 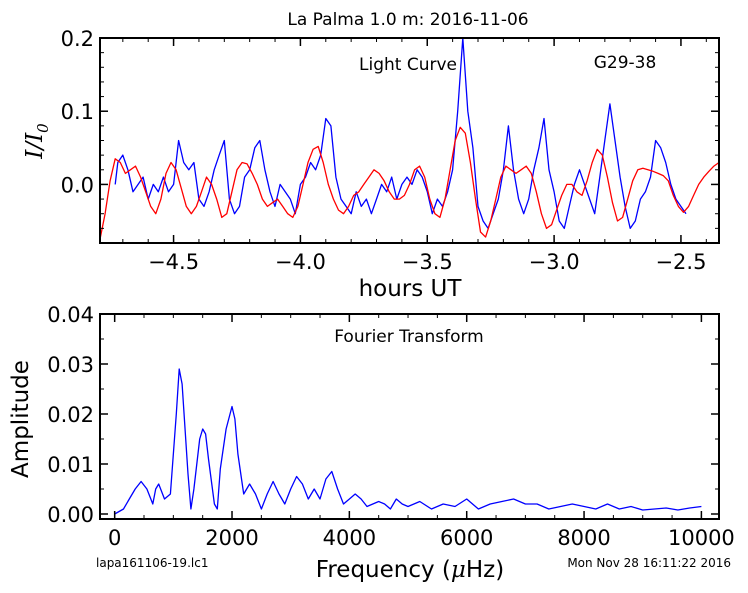 I want to click on fourier-xlabel: Frequency (μHz), so click(x=410, y=570).